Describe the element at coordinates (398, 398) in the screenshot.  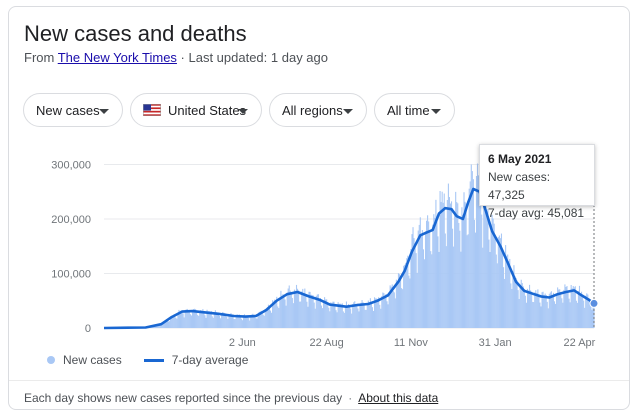
I see `about-data-link: About this data` at that location.